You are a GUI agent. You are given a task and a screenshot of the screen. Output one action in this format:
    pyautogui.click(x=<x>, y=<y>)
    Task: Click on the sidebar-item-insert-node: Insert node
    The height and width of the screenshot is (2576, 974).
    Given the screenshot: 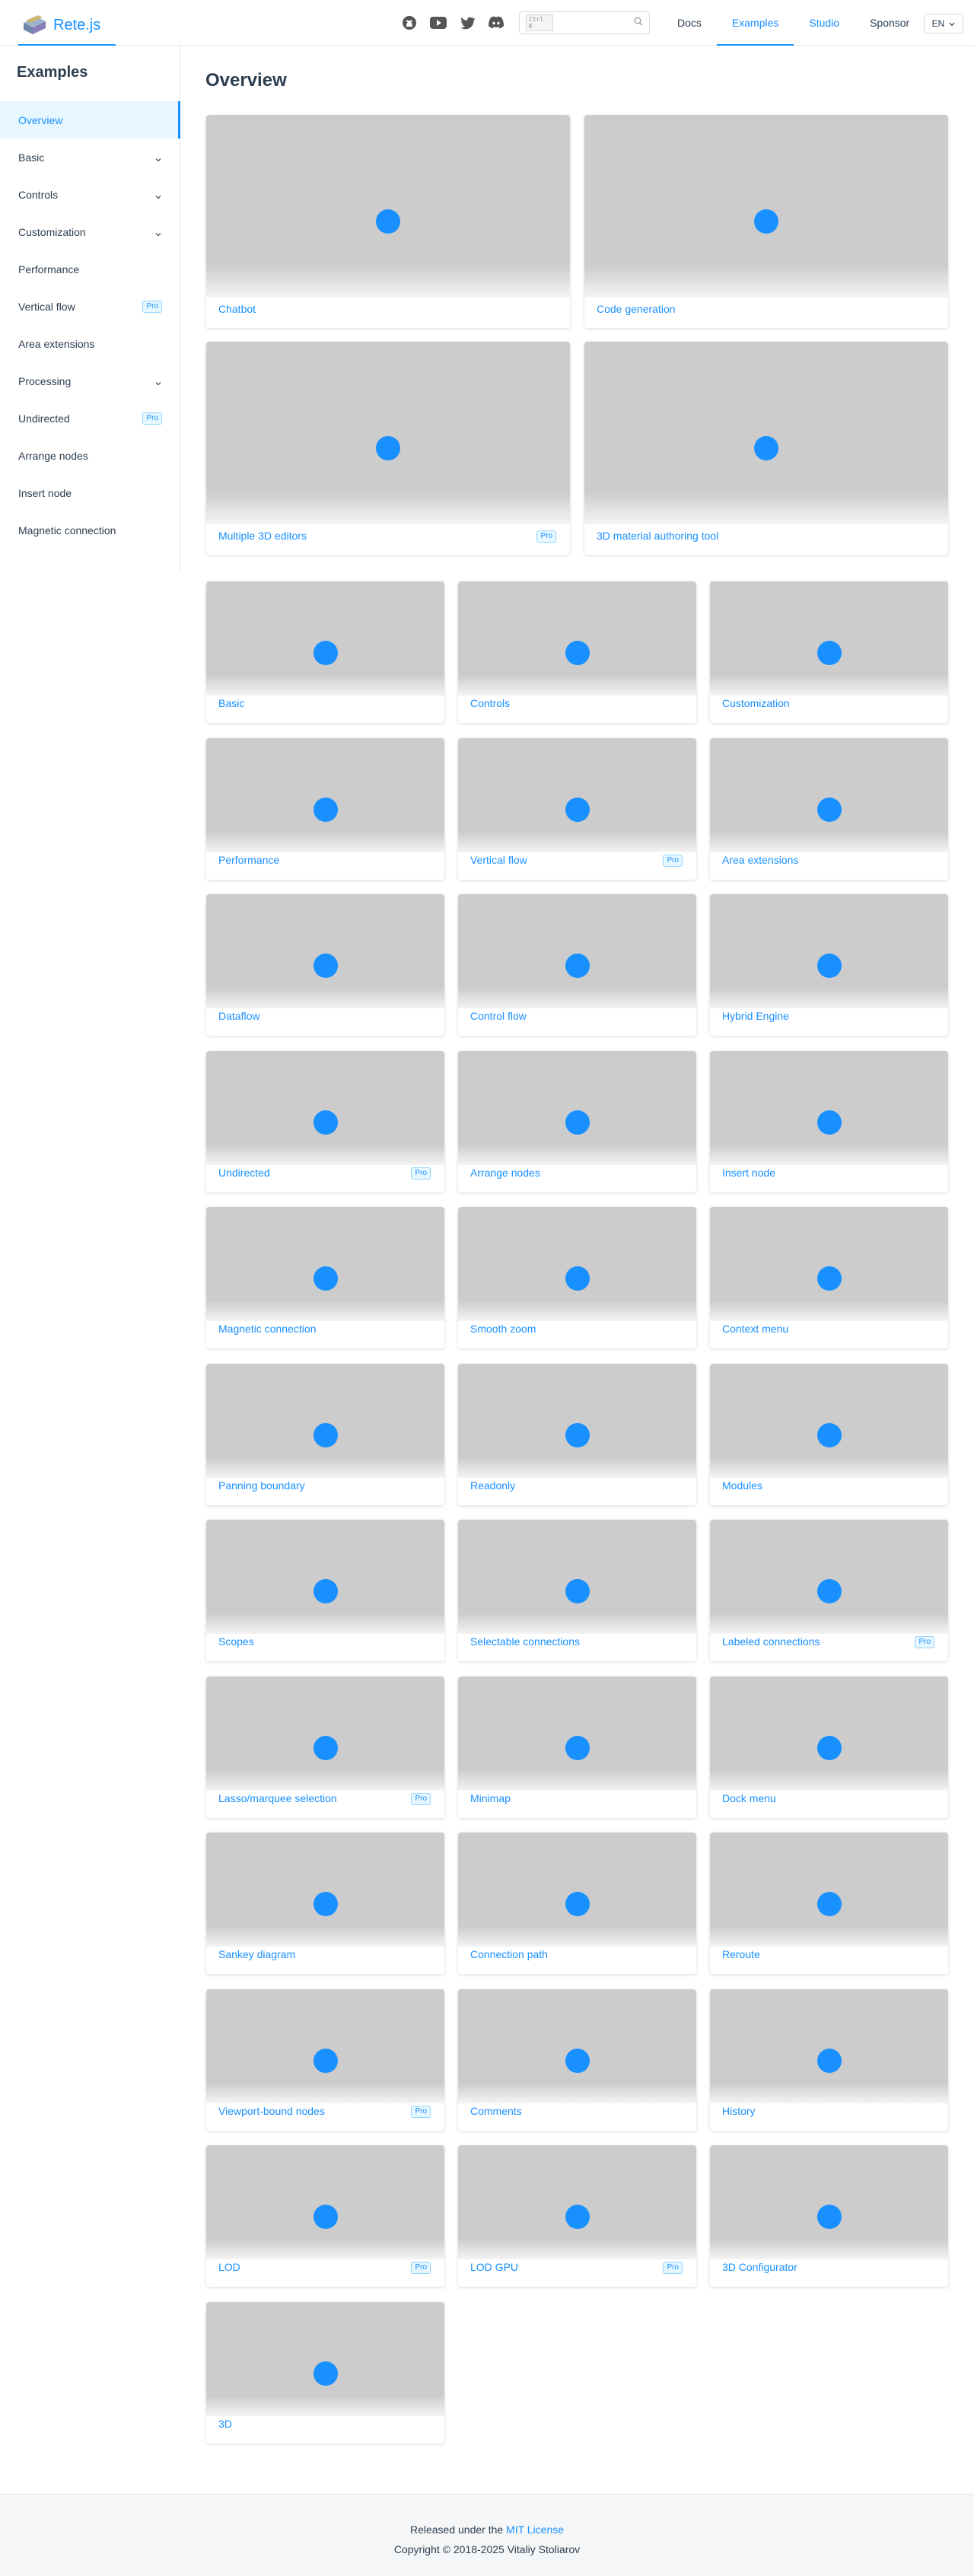 What is the action you would take?
    pyautogui.click(x=90, y=492)
    